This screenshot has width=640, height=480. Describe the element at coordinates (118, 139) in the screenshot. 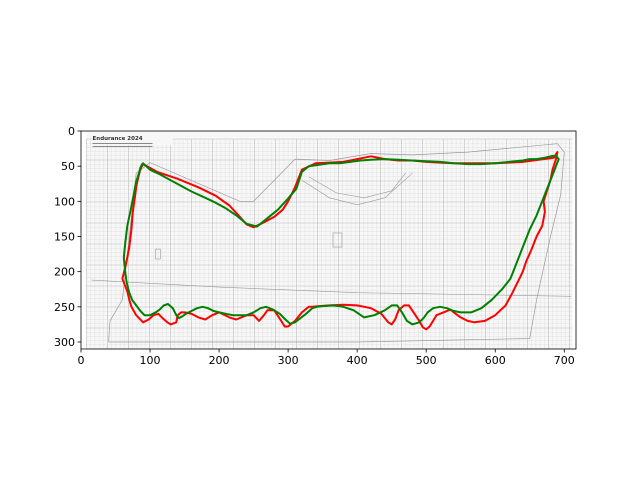

I see `map-title: Endurance 2024` at that location.